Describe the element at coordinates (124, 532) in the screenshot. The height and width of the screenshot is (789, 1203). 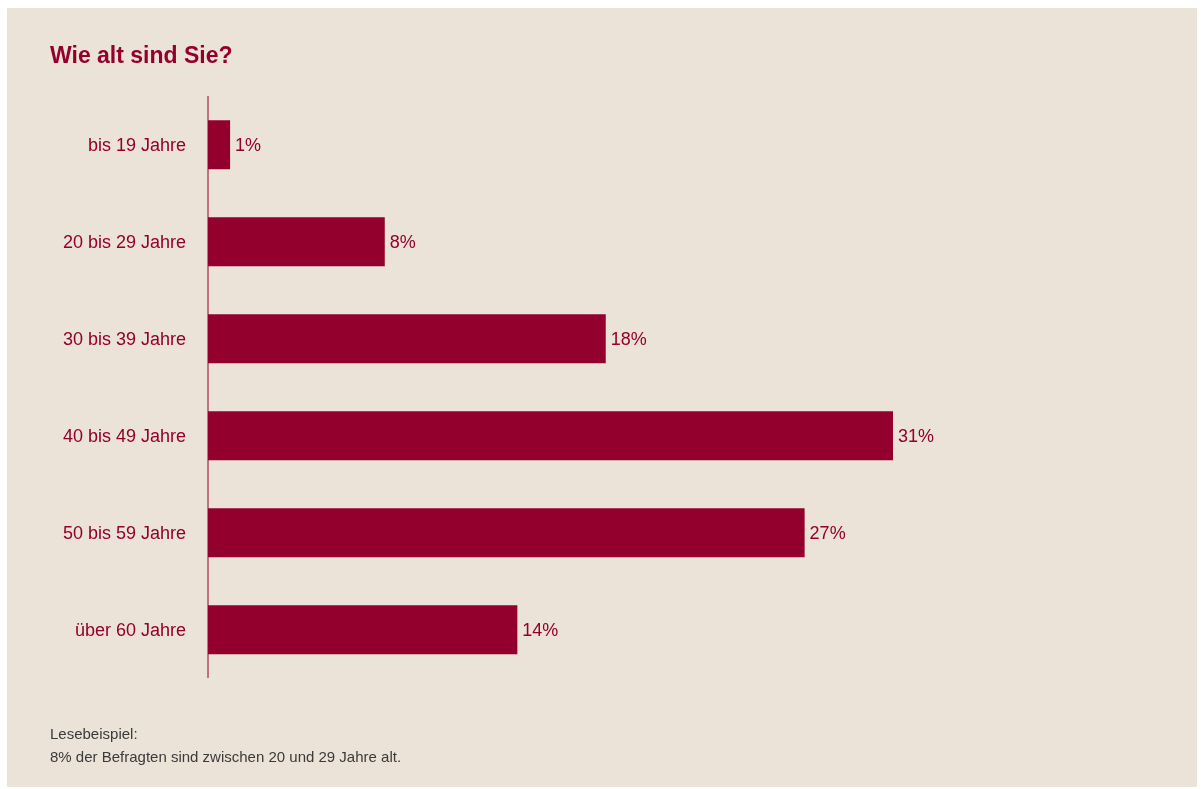
I see `y-tick-label: 50 bis 59 Jahre` at that location.